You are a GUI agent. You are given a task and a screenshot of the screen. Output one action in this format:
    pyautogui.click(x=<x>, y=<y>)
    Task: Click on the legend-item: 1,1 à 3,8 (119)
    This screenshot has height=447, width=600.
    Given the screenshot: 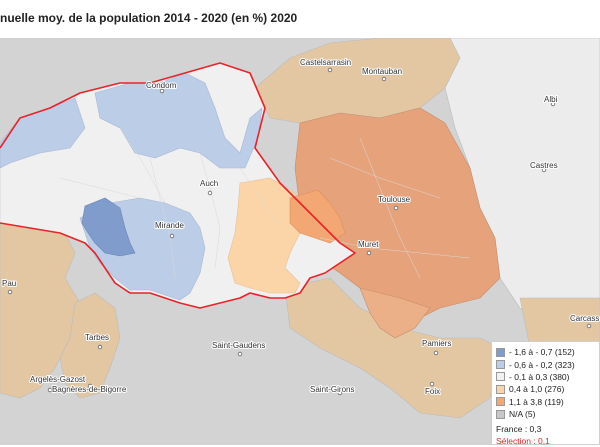 What is the action you would take?
    pyautogui.click(x=547, y=402)
    